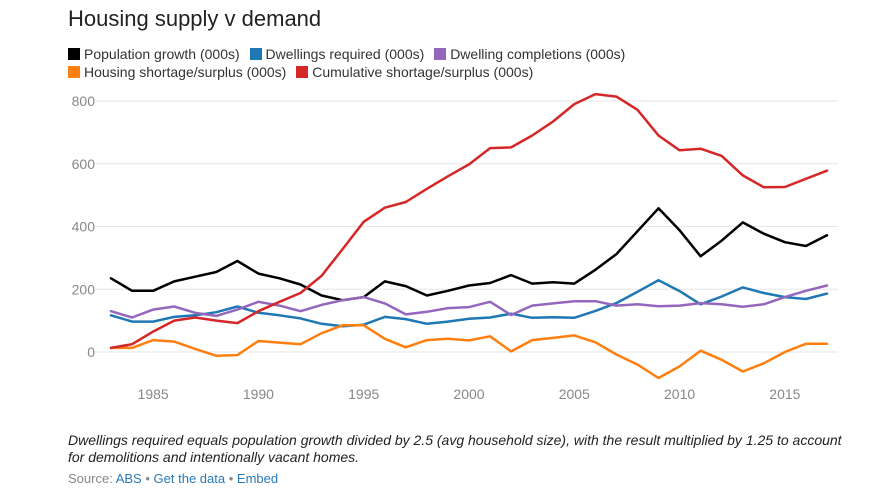 Image resolution: width=880 pixels, height=494 pixels. What do you see at coordinates (302, 72) in the screenshot?
I see `legend-swatch-cumulative` at bounding box center [302, 72].